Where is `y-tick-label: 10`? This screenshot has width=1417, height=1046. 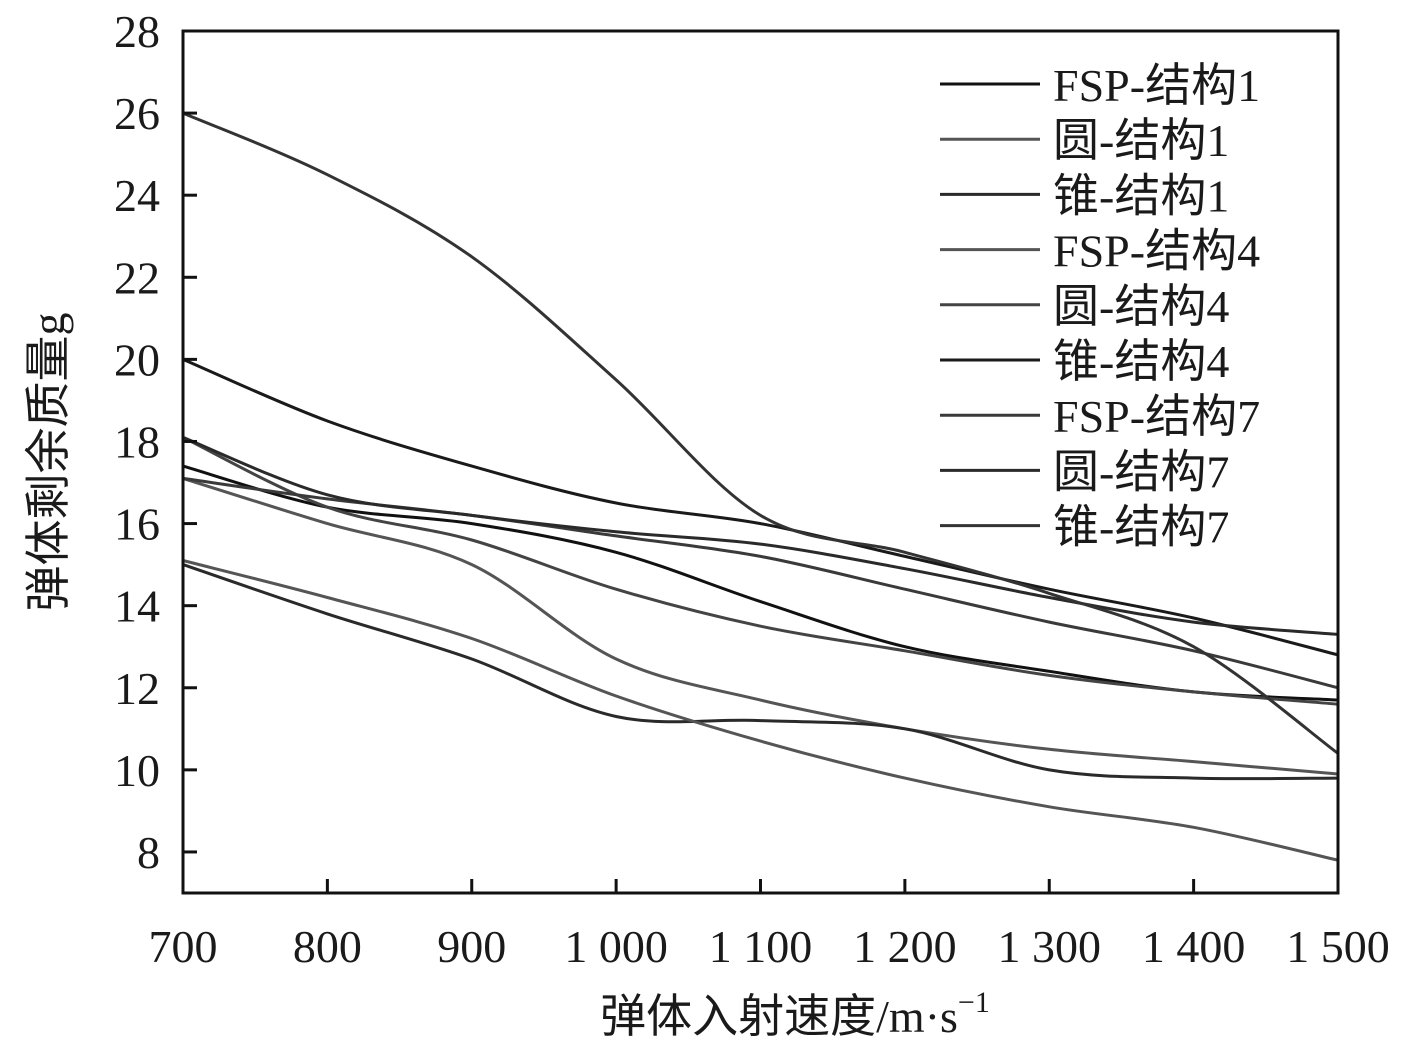
y-tick-label: 10 is located at coordinates (137, 770).